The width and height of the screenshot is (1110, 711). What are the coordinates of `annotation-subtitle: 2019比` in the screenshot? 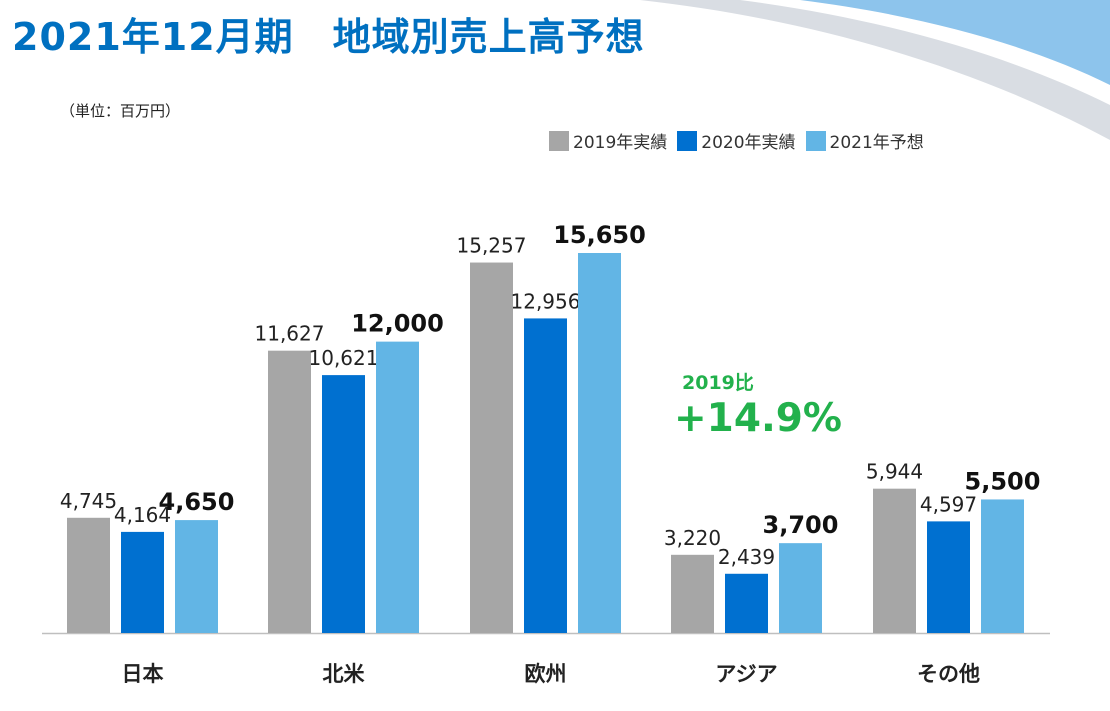 It's located at (718, 383).